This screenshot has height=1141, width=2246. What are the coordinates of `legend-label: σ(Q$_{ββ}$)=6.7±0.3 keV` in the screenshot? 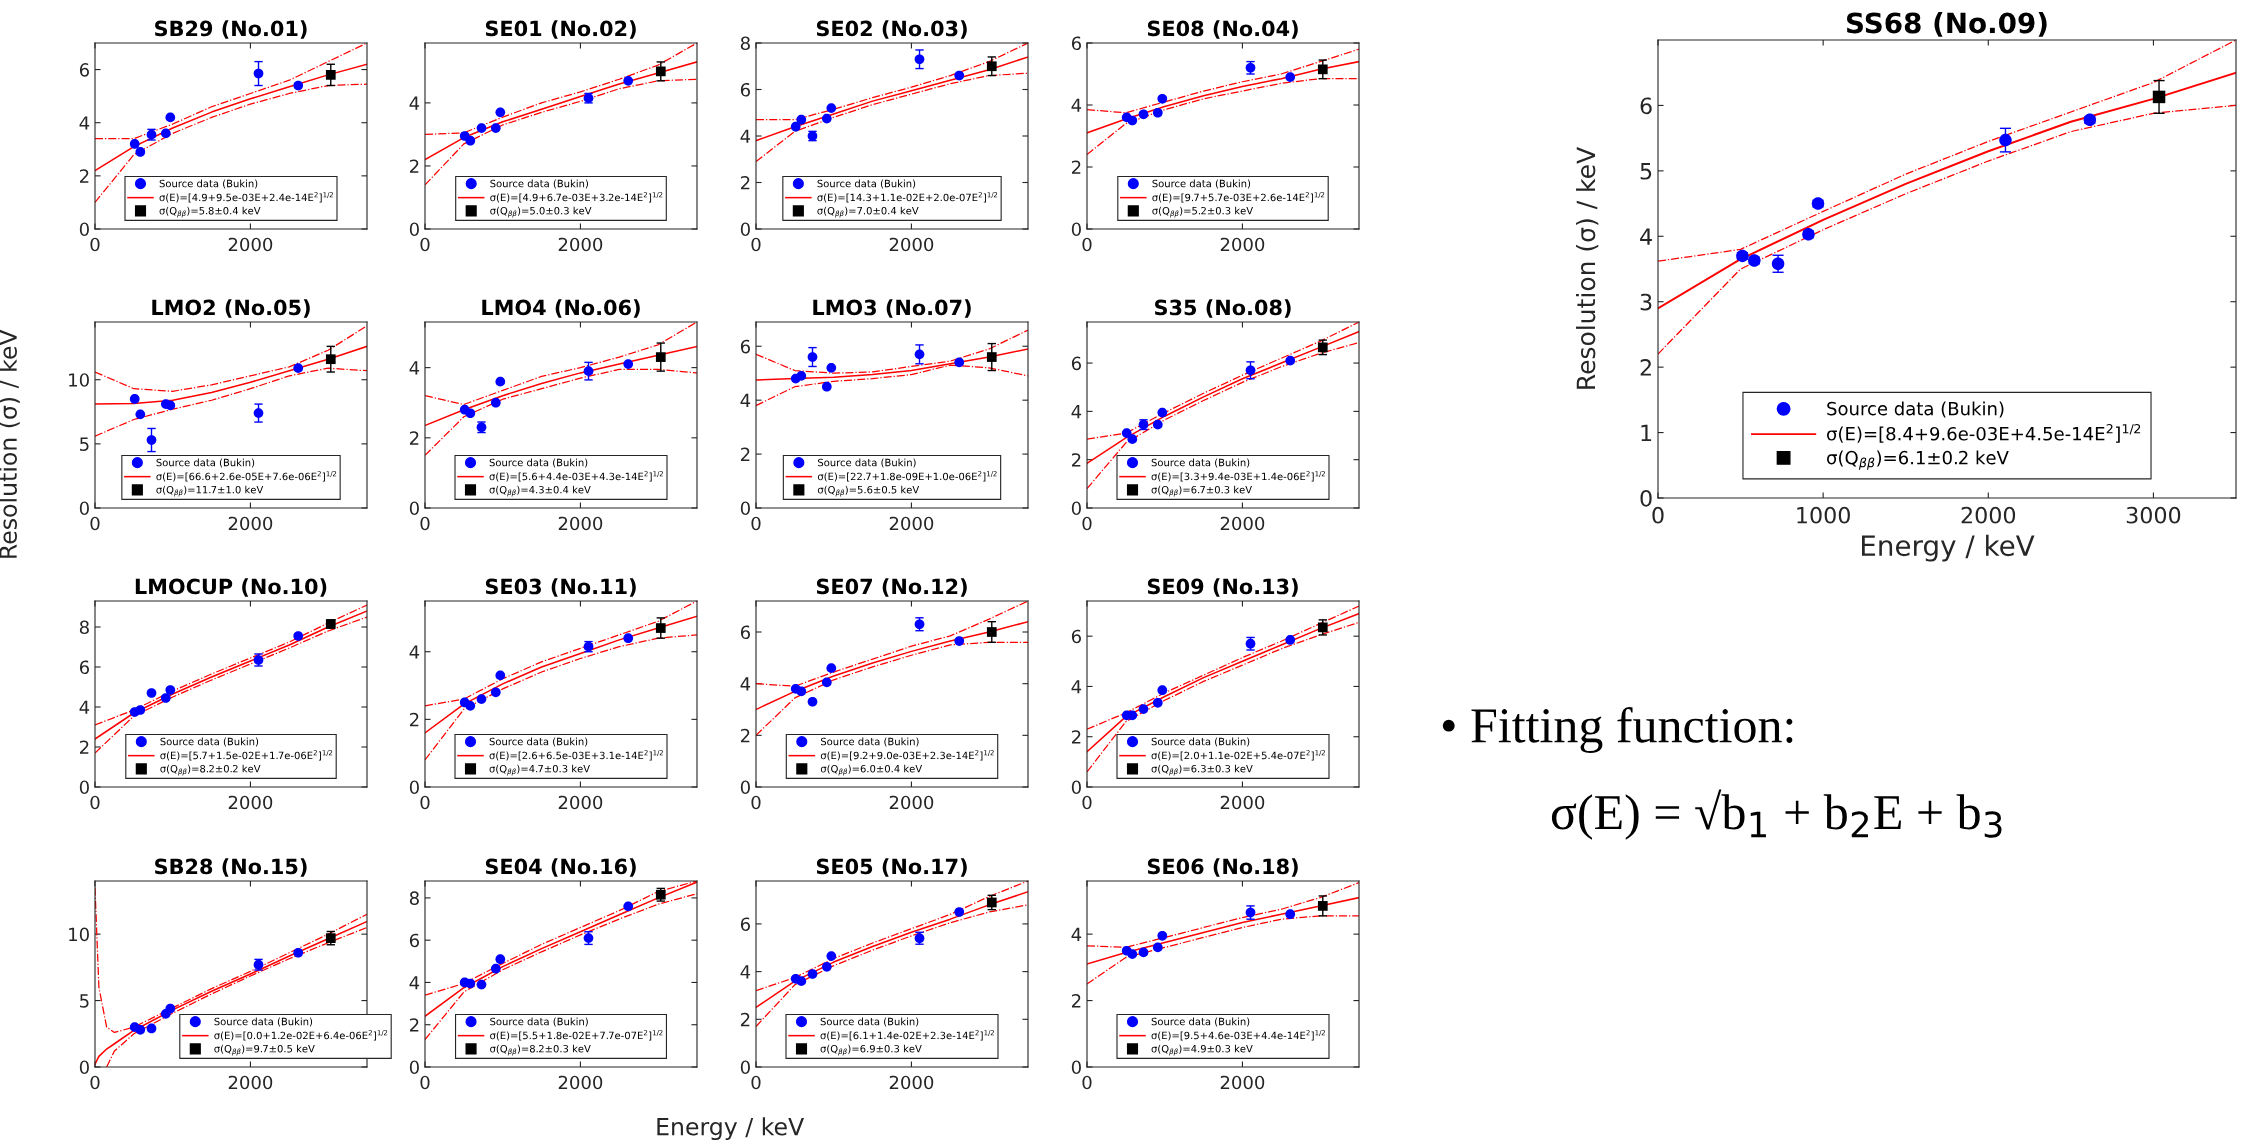 It's located at (1201, 491).